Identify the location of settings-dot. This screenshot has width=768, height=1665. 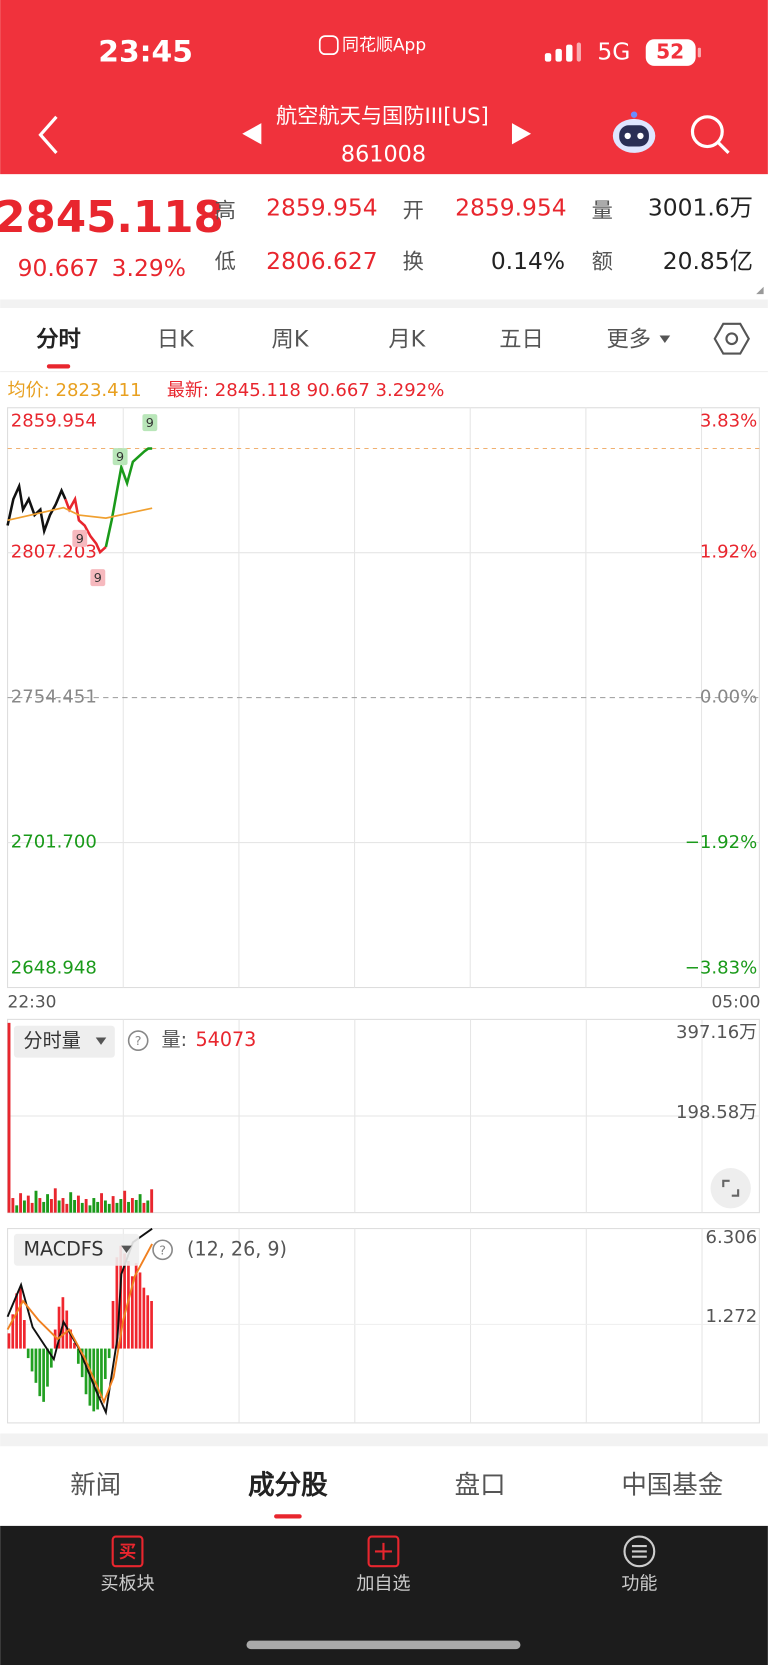
(732, 339).